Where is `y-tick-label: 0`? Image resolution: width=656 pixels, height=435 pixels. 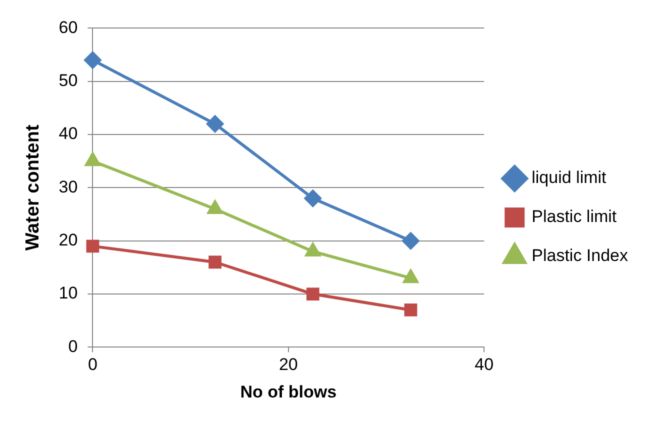 y-tick-label: 0 is located at coordinates (73, 346).